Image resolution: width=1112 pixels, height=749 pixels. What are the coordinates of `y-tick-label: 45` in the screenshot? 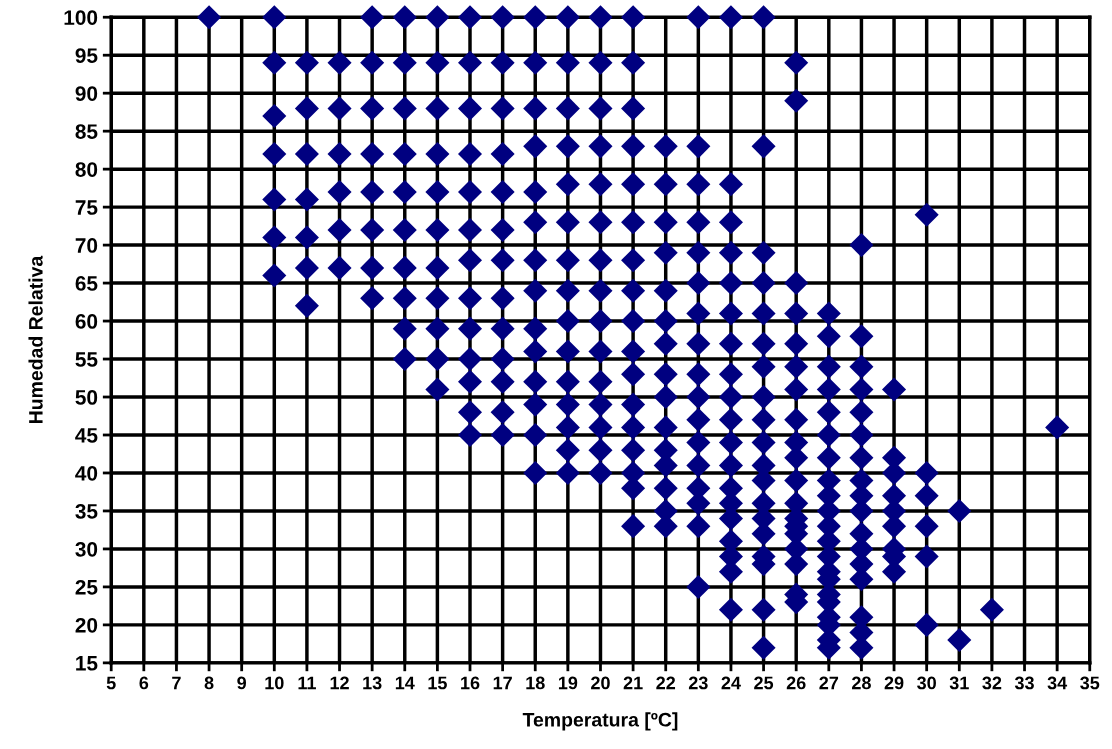 It's located at (86, 435).